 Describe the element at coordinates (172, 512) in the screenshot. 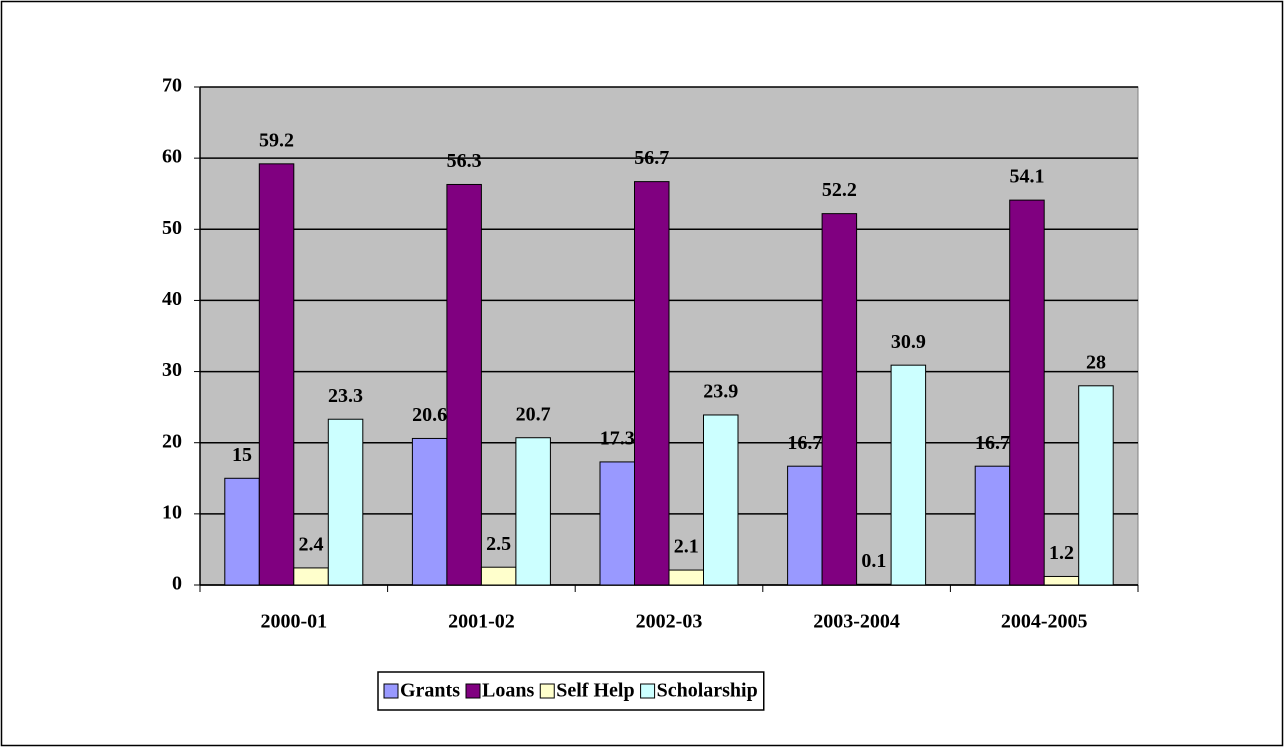

I see `y-tick-label: 10` at that location.